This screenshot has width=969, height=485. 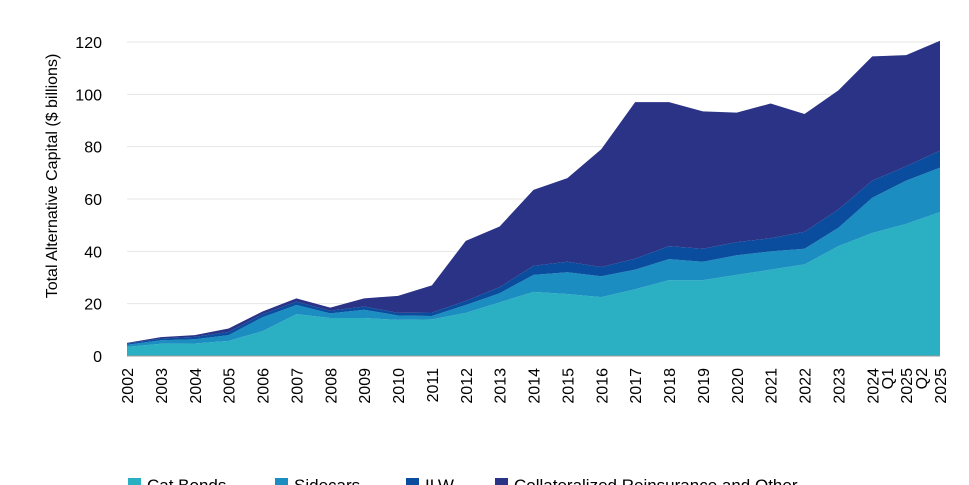 What do you see at coordinates (230, 386) in the screenshot?
I see `x-tick-label: 2005` at bounding box center [230, 386].